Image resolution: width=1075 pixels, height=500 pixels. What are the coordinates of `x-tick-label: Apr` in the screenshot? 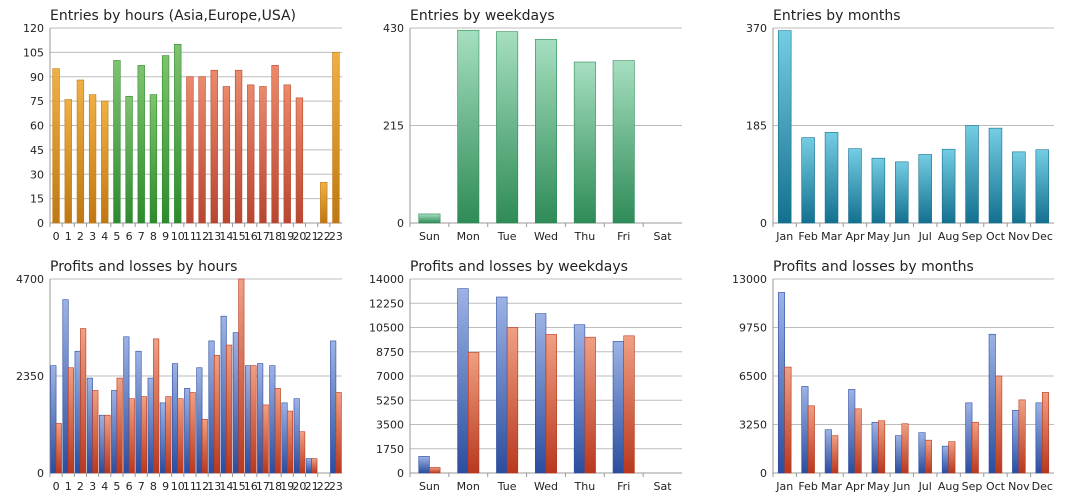 It's located at (855, 236).